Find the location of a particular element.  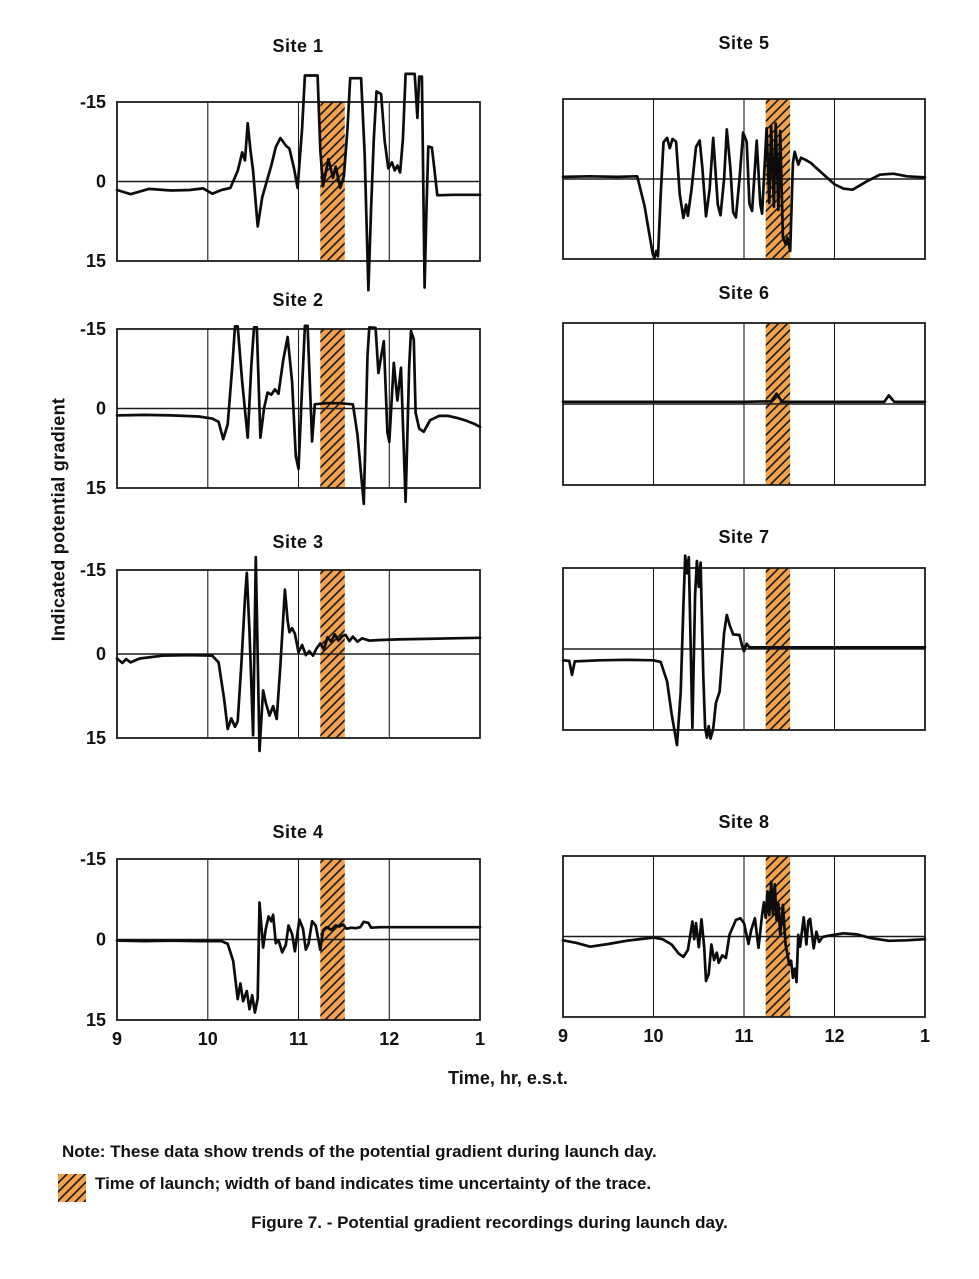

chart-site-8: 9 10 11 12 1 is located at coordinates (744, 950).